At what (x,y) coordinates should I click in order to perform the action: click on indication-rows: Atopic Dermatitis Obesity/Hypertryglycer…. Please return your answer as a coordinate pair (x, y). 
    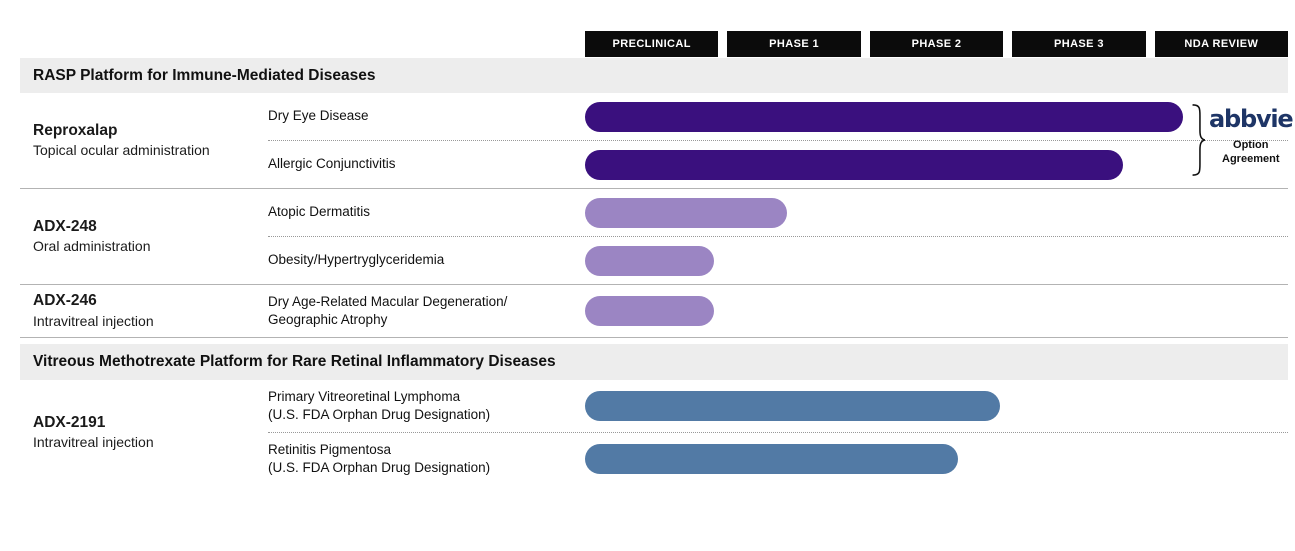
    Looking at the image, I should click on (778, 236).